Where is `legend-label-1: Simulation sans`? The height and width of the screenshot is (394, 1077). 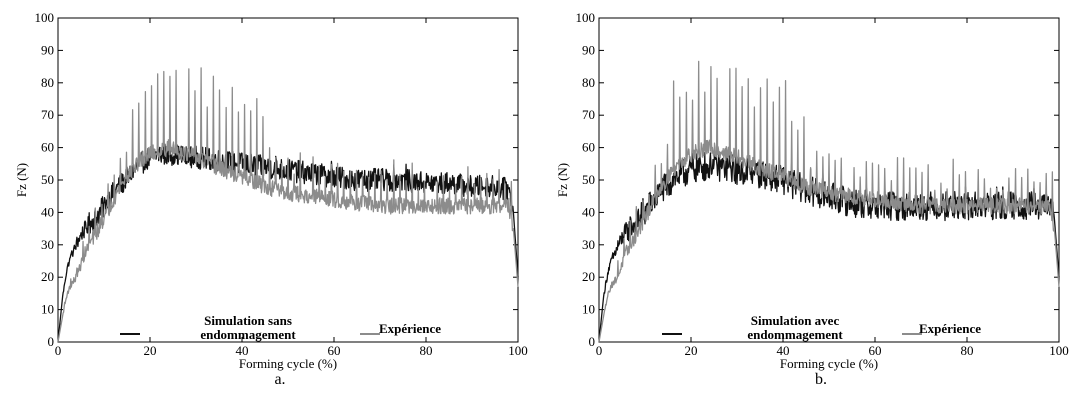
legend-label-1: Simulation sans is located at coordinates (248, 320).